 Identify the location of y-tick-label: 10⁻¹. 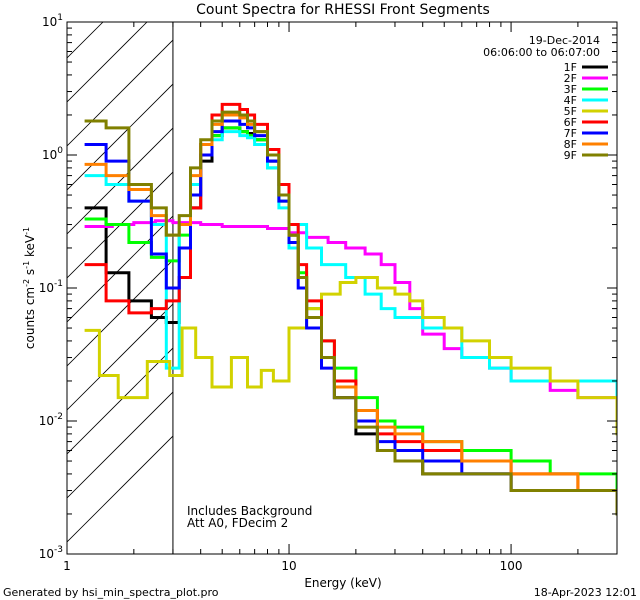
(51, 287).